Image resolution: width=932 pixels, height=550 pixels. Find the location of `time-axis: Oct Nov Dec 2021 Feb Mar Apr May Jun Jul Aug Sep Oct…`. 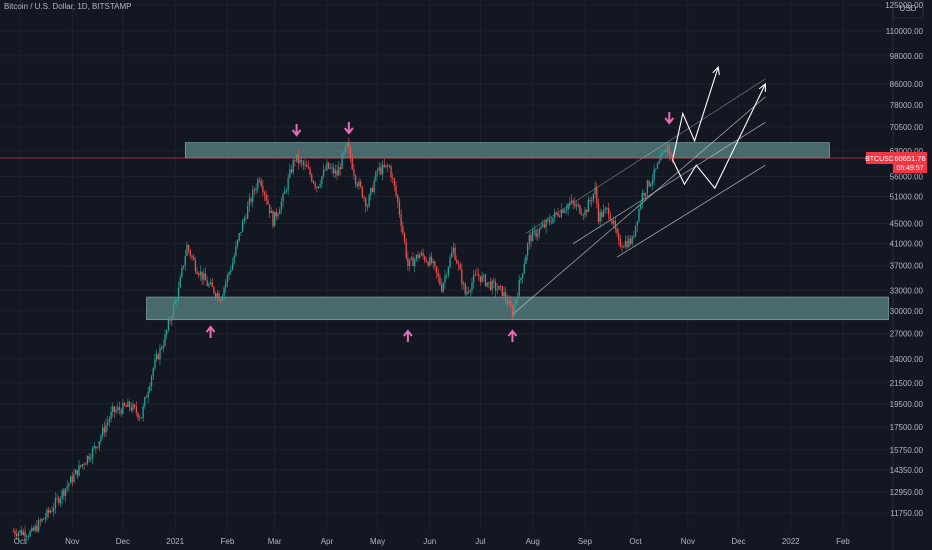

time-axis: Oct Nov Dec 2021 Feb Mar Apr May Jun Jul Aug Sep Oct… is located at coordinates (432, 541).